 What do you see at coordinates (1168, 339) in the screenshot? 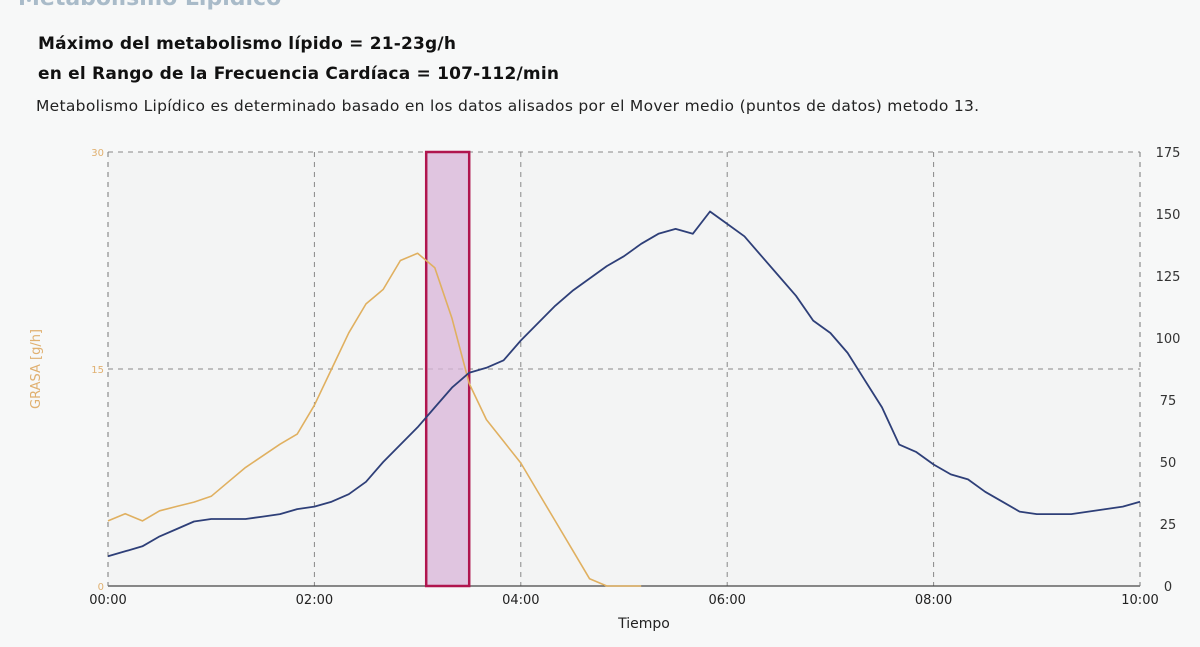
I see `y-right-tick-label: 100` at bounding box center [1168, 339].